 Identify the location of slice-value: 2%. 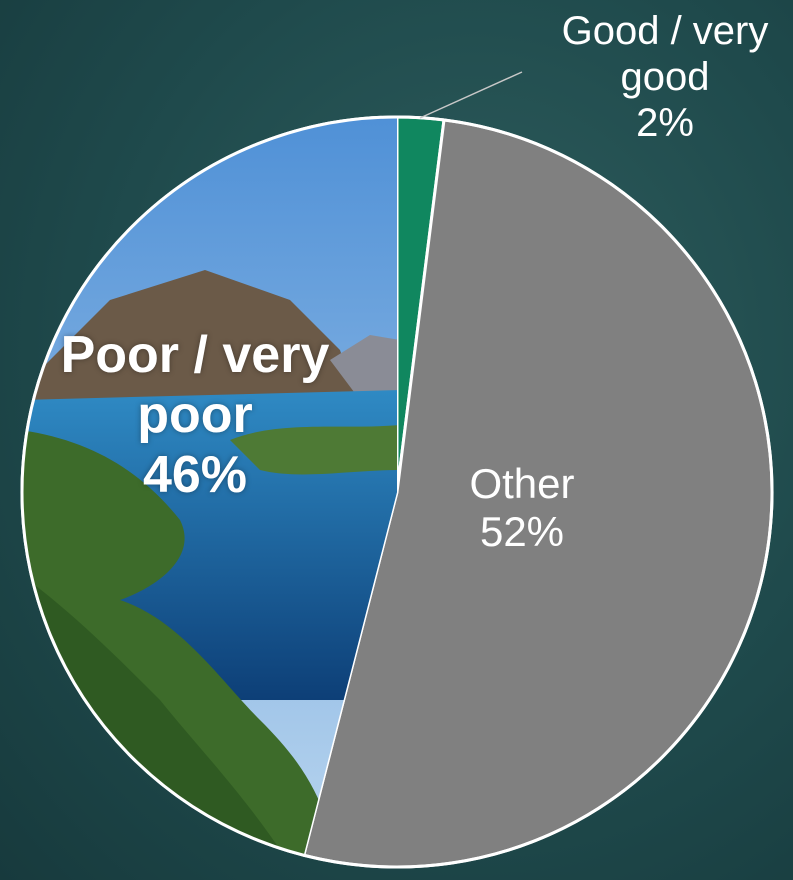
(665, 123).